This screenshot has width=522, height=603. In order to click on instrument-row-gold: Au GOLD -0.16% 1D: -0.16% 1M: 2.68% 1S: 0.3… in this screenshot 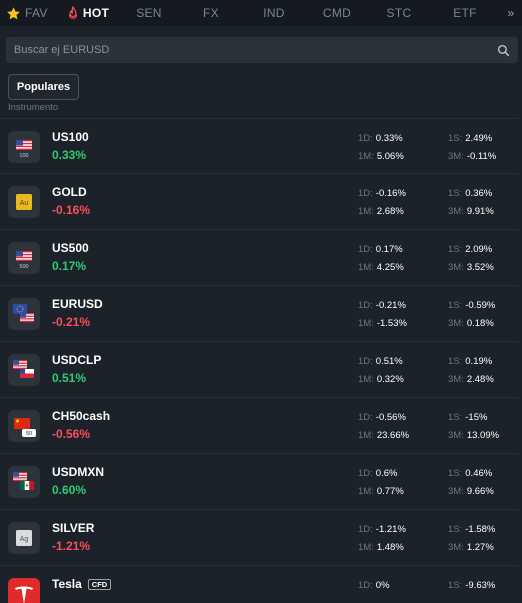, I will do `click(261, 202)`.